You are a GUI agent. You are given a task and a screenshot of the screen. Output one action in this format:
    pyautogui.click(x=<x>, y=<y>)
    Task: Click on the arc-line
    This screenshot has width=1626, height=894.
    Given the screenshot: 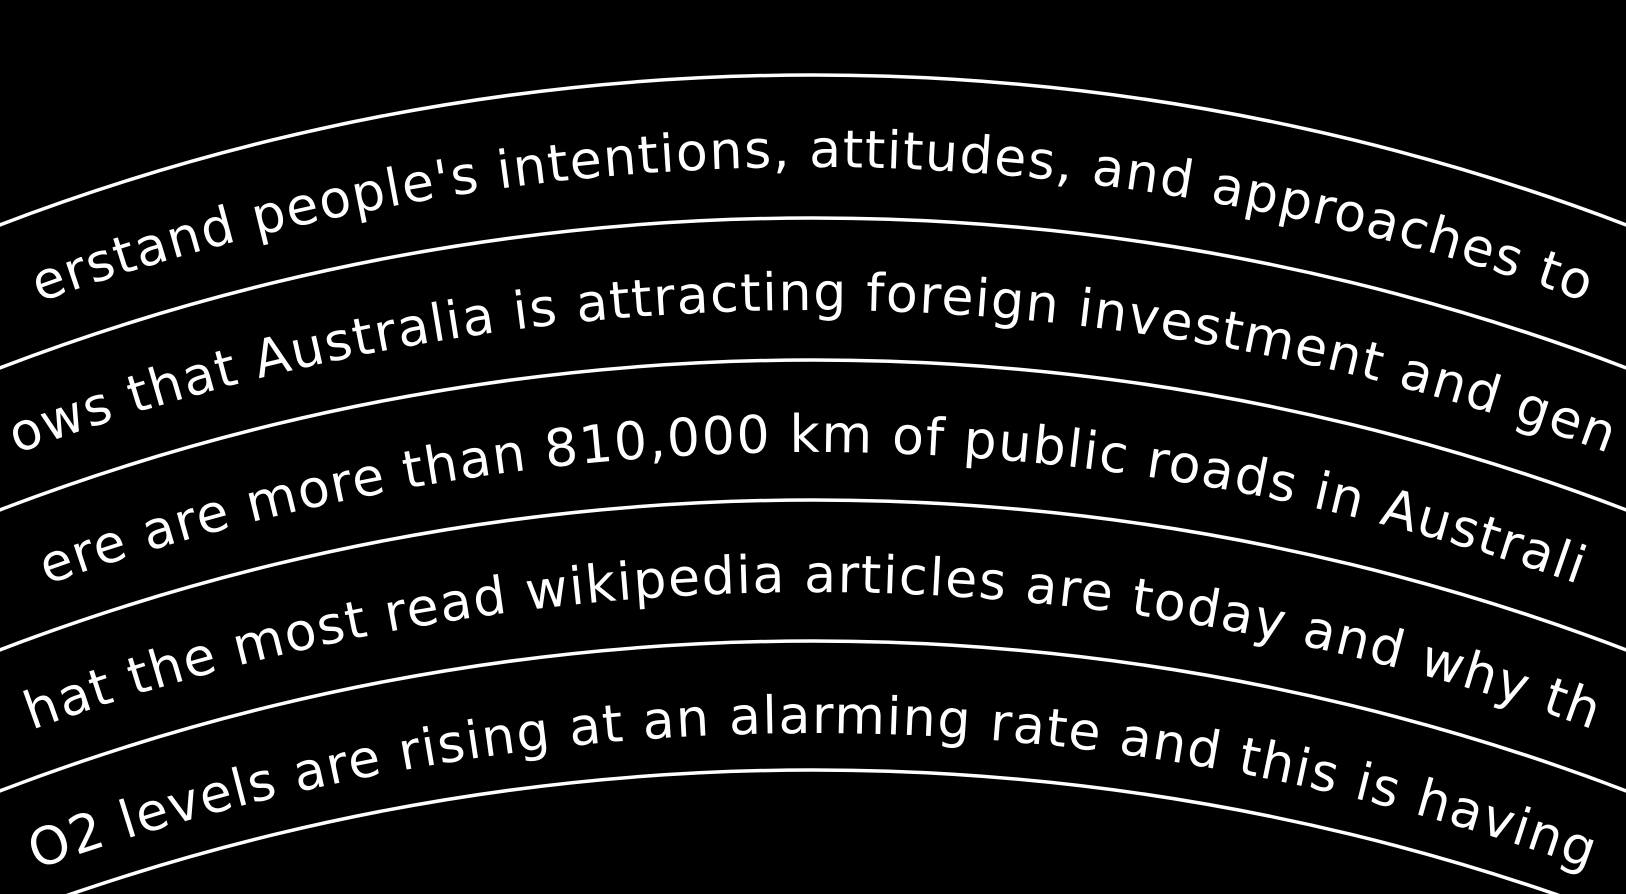 What is the action you would take?
    pyautogui.click(x=813, y=831)
    